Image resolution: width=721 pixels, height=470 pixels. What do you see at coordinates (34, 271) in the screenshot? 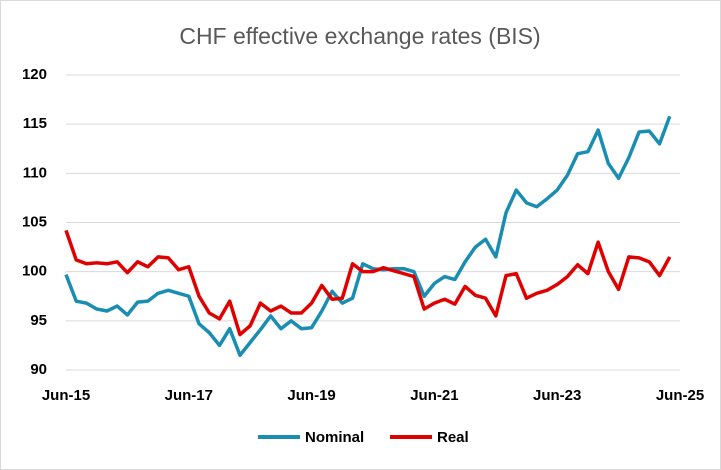
I see `y-tick-label: 100` at bounding box center [34, 271].